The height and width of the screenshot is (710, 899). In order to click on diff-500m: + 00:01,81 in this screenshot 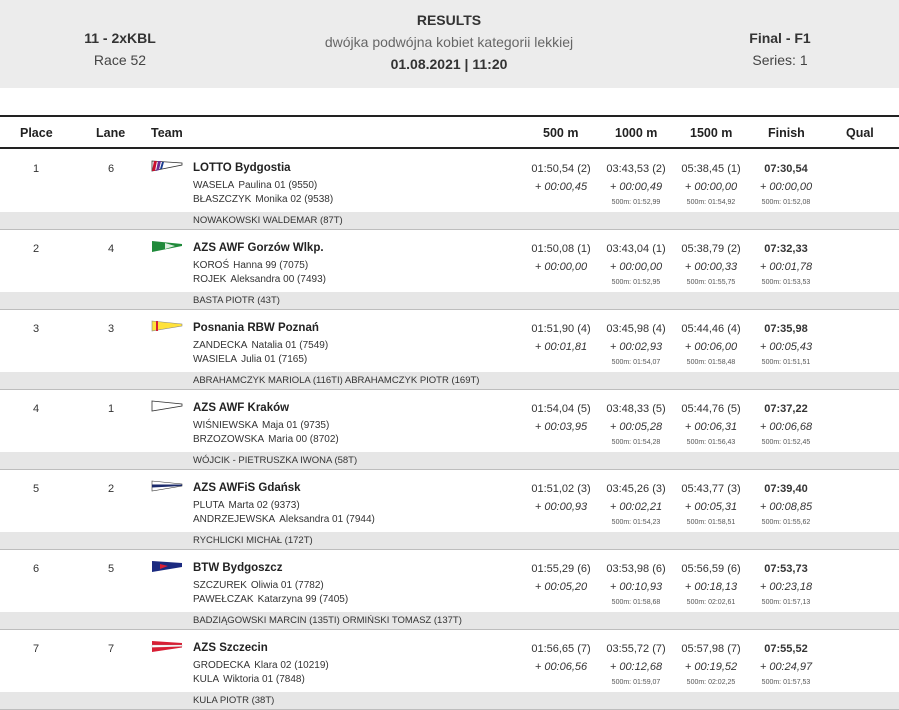, I will do `click(561, 347)`.